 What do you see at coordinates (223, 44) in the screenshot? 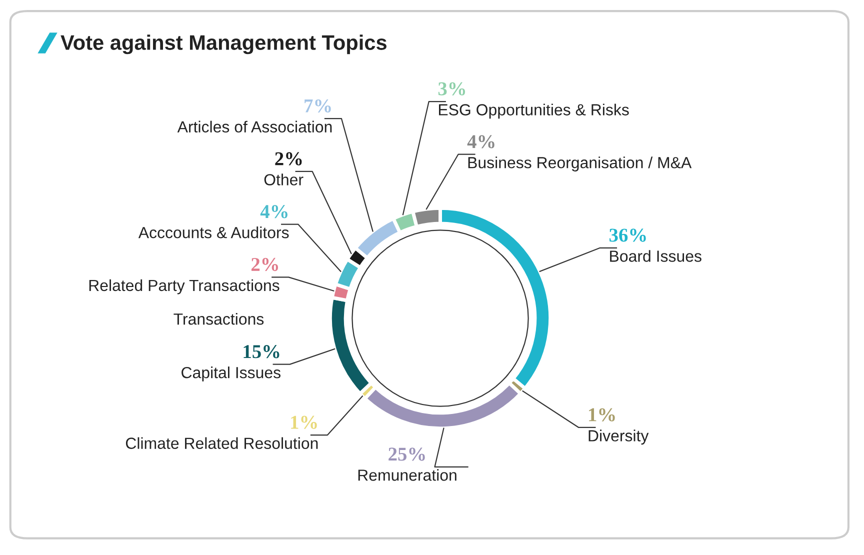
I see `chart-title: Vote against Management Topics` at bounding box center [223, 44].